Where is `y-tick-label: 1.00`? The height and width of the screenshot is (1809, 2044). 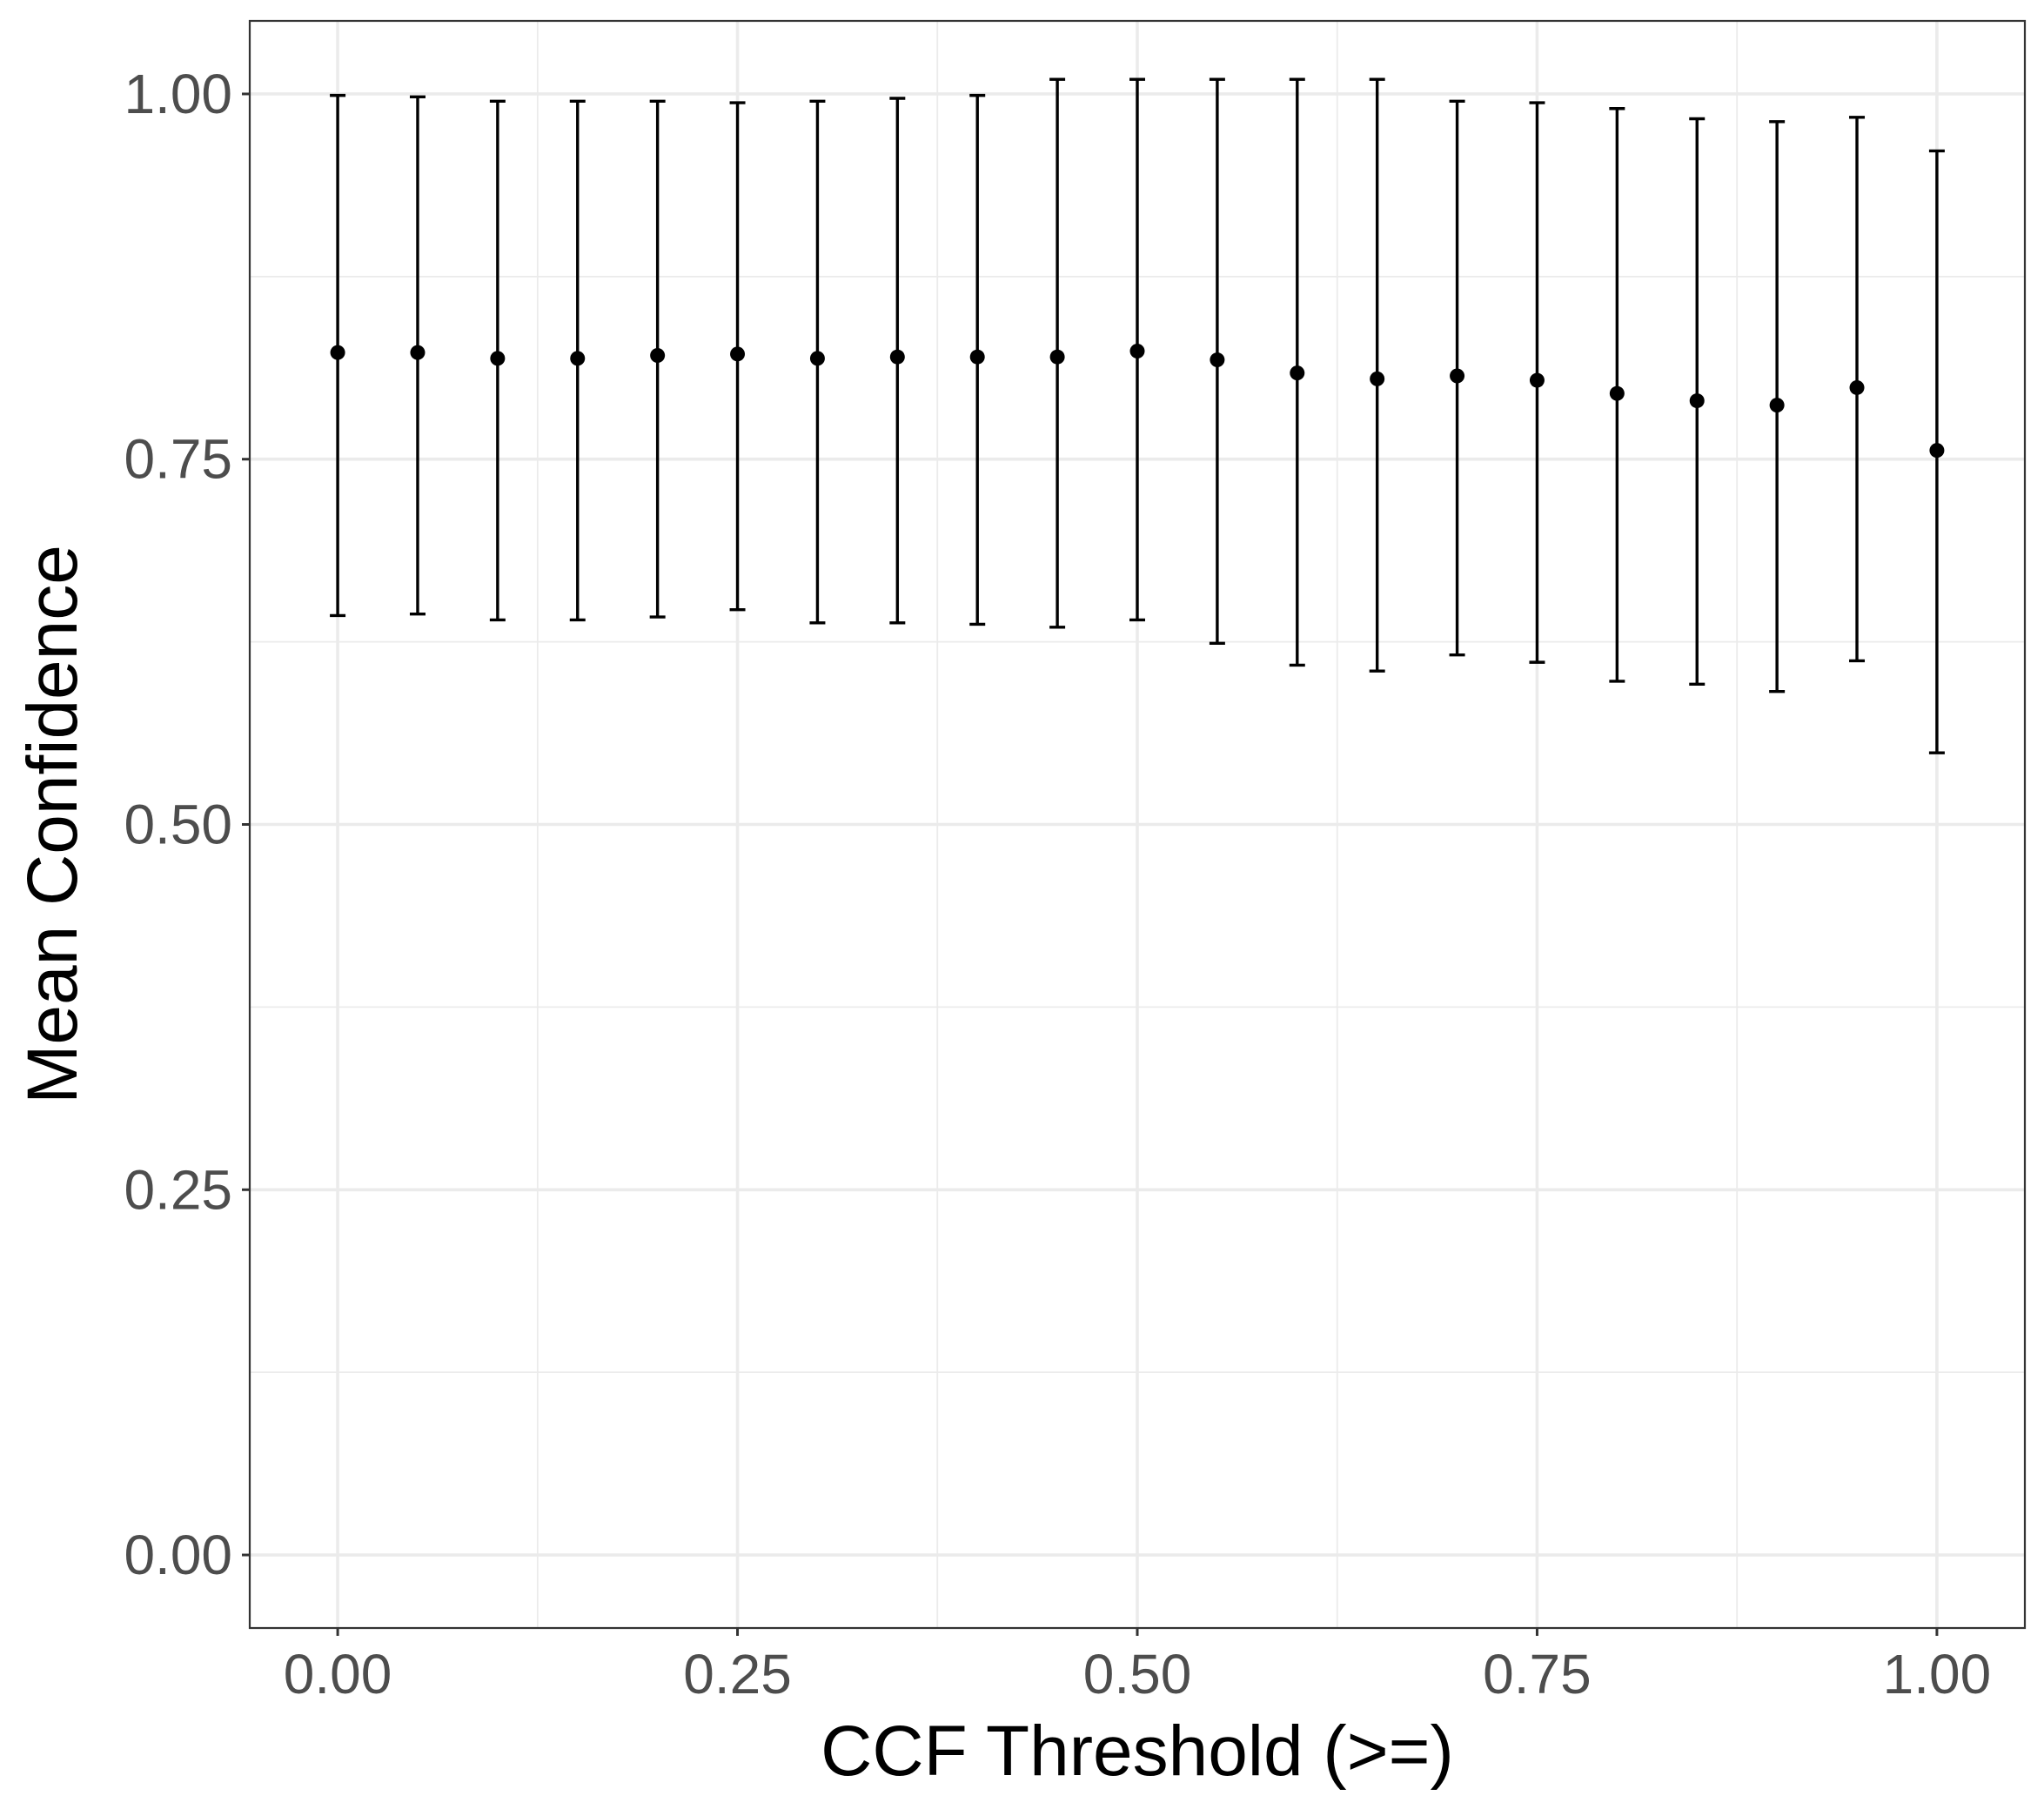
y-tick-label: 1.00 is located at coordinates (178, 94).